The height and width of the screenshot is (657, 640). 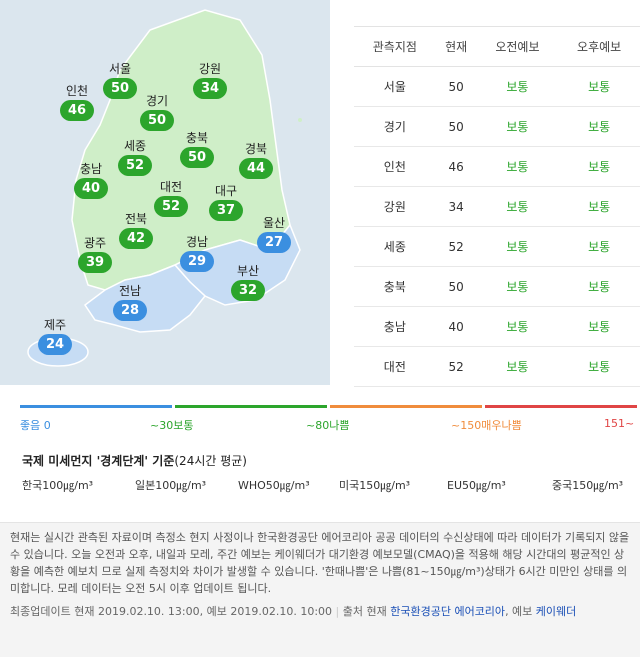 I want to click on source-link-airkorea: 한국환경공단 에어코리아, so click(x=448, y=611).